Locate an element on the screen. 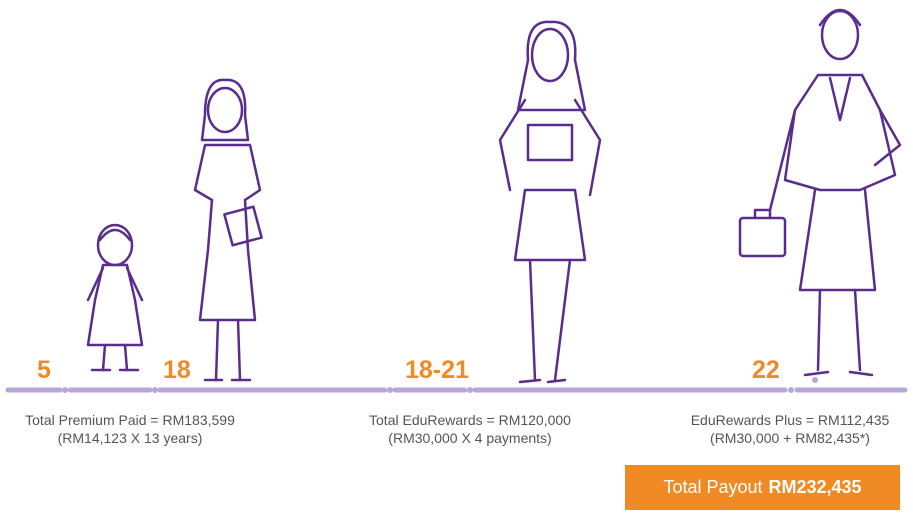  payout-label: Total Payout is located at coordinates (713, 487).